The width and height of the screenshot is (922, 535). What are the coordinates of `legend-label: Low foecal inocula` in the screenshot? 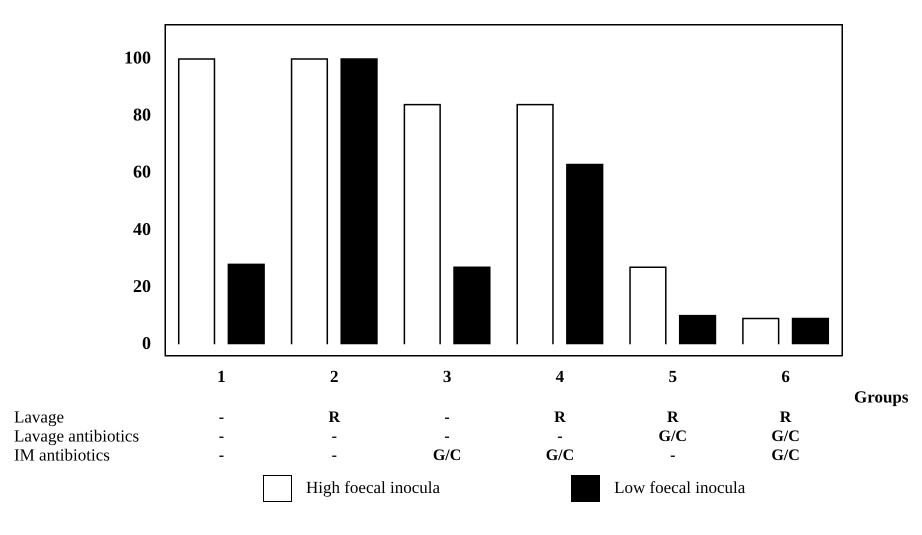 It's located at (680, 488).